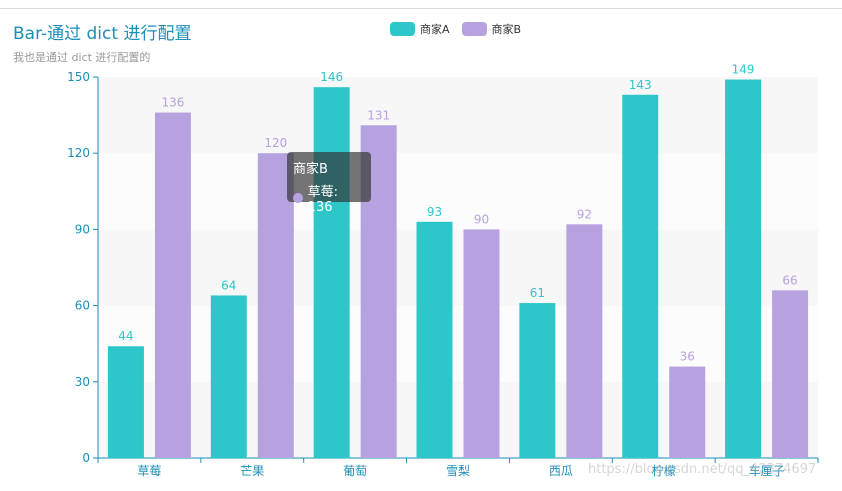 The image size is (842, 491). Describe the element at coordinates (82, 306) in the screenshot. I see `y-tick-label: 60` at that location.